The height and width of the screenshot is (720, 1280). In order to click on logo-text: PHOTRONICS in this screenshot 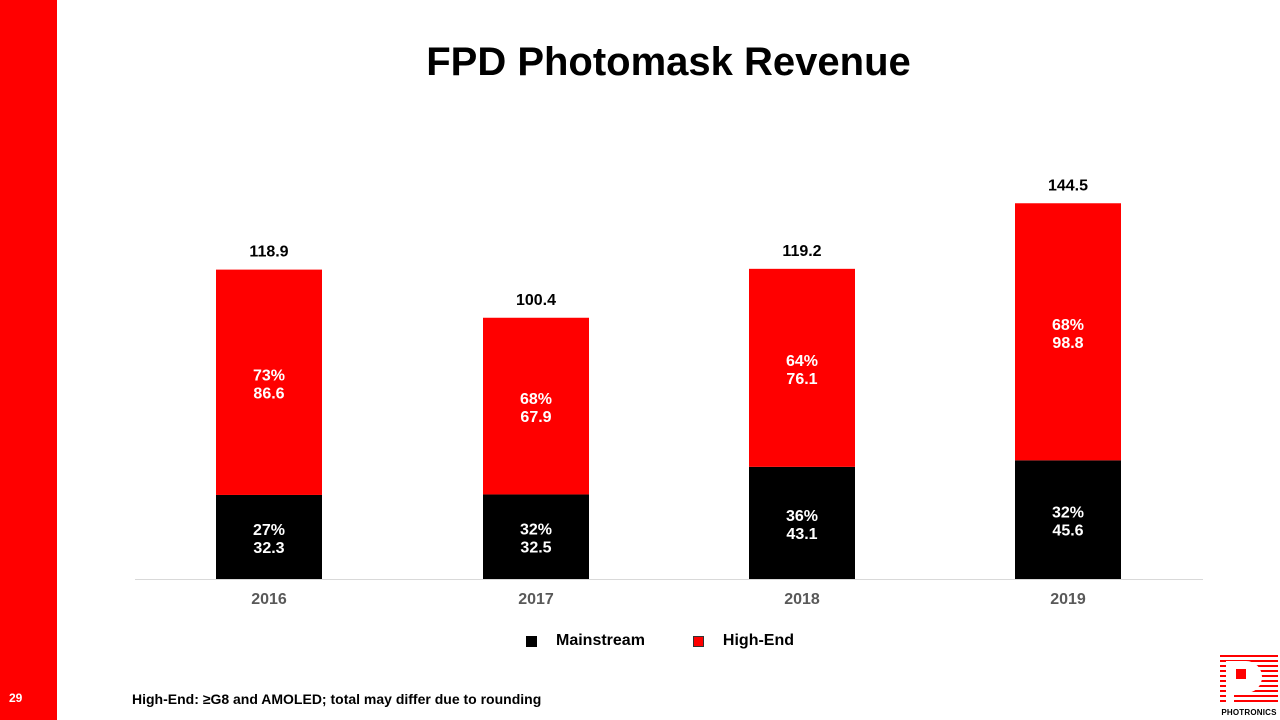, I will do `click(1249, 712)`.